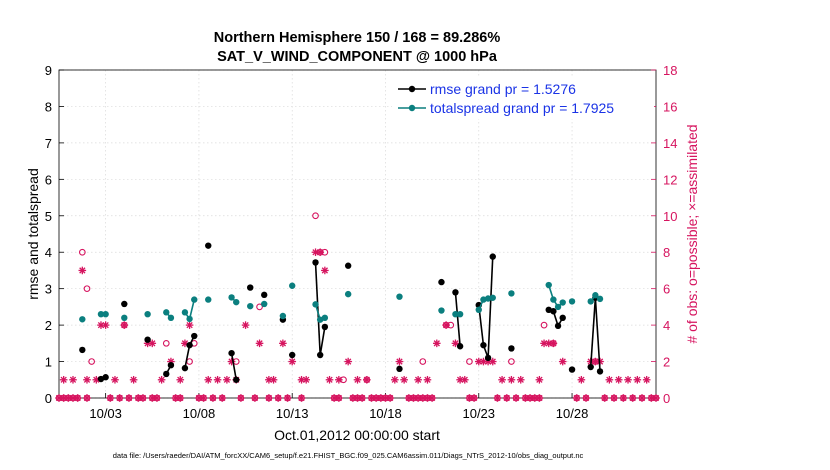  What do you see at coordinates (82, 252) in the screenshot?
I see `obs-possible-point` at bounding box center [82, 252].